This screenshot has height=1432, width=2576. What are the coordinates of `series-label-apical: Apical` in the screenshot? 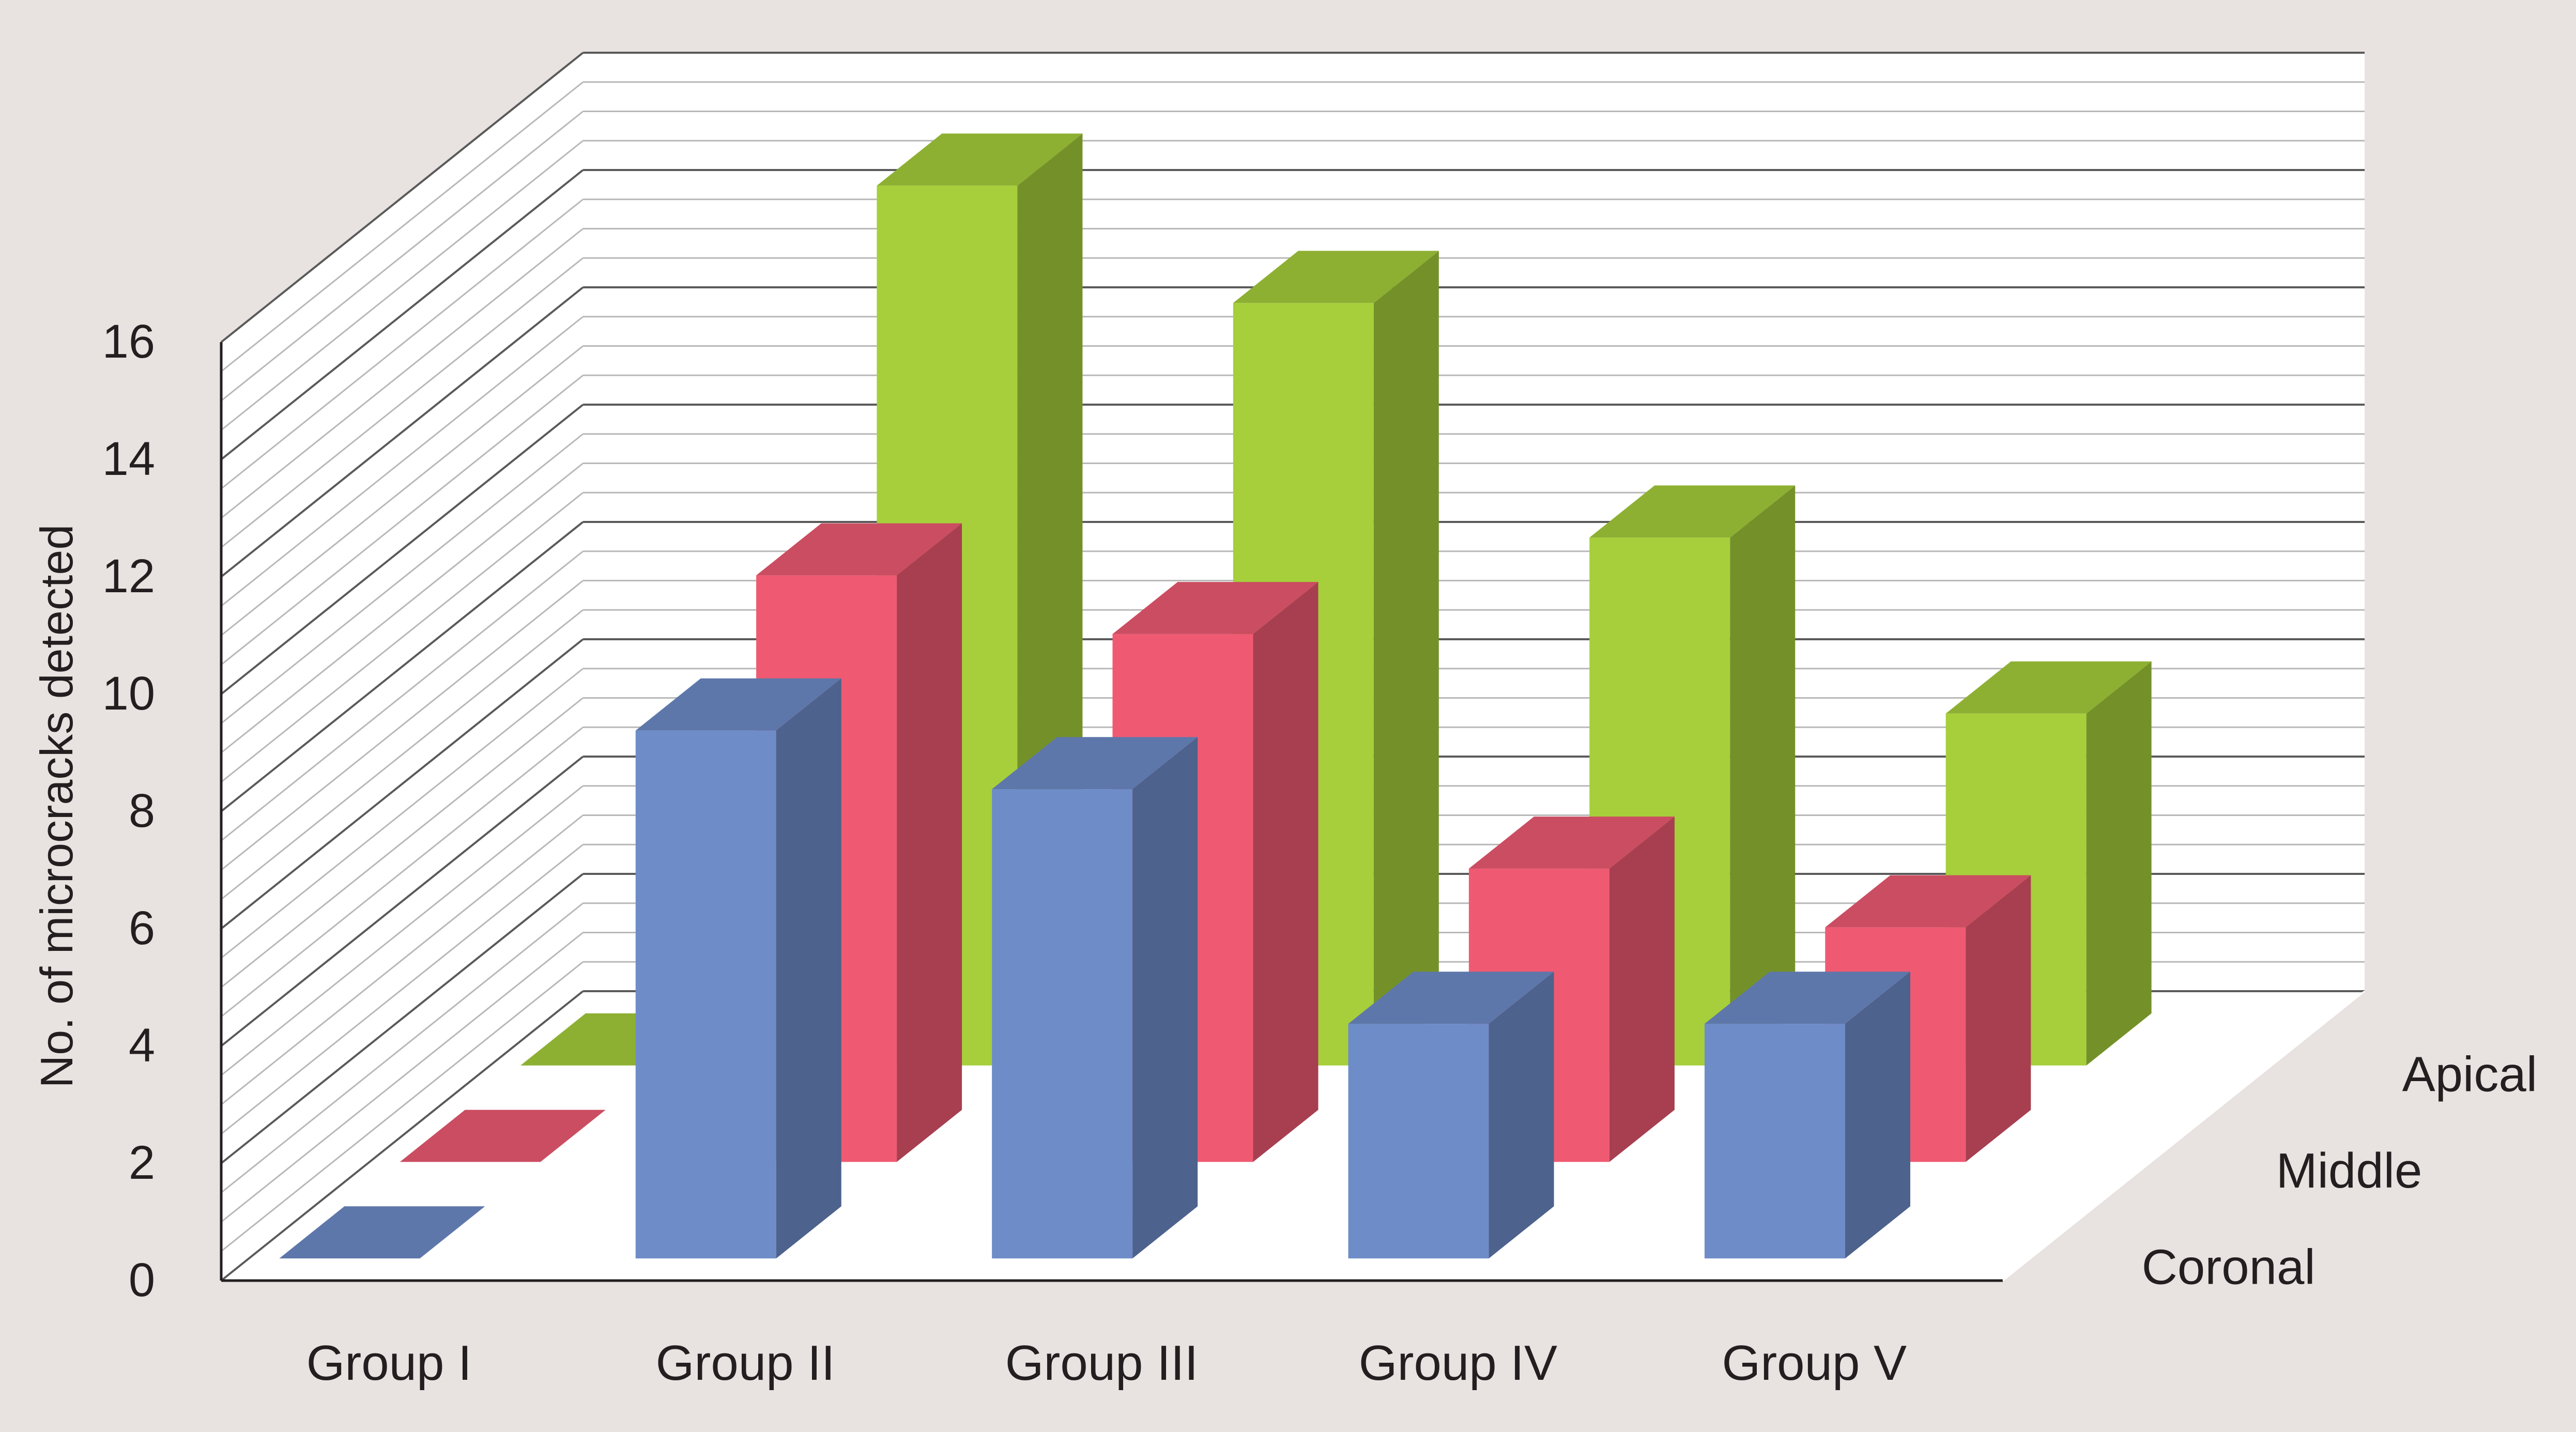 It's located at (2469, 1074).